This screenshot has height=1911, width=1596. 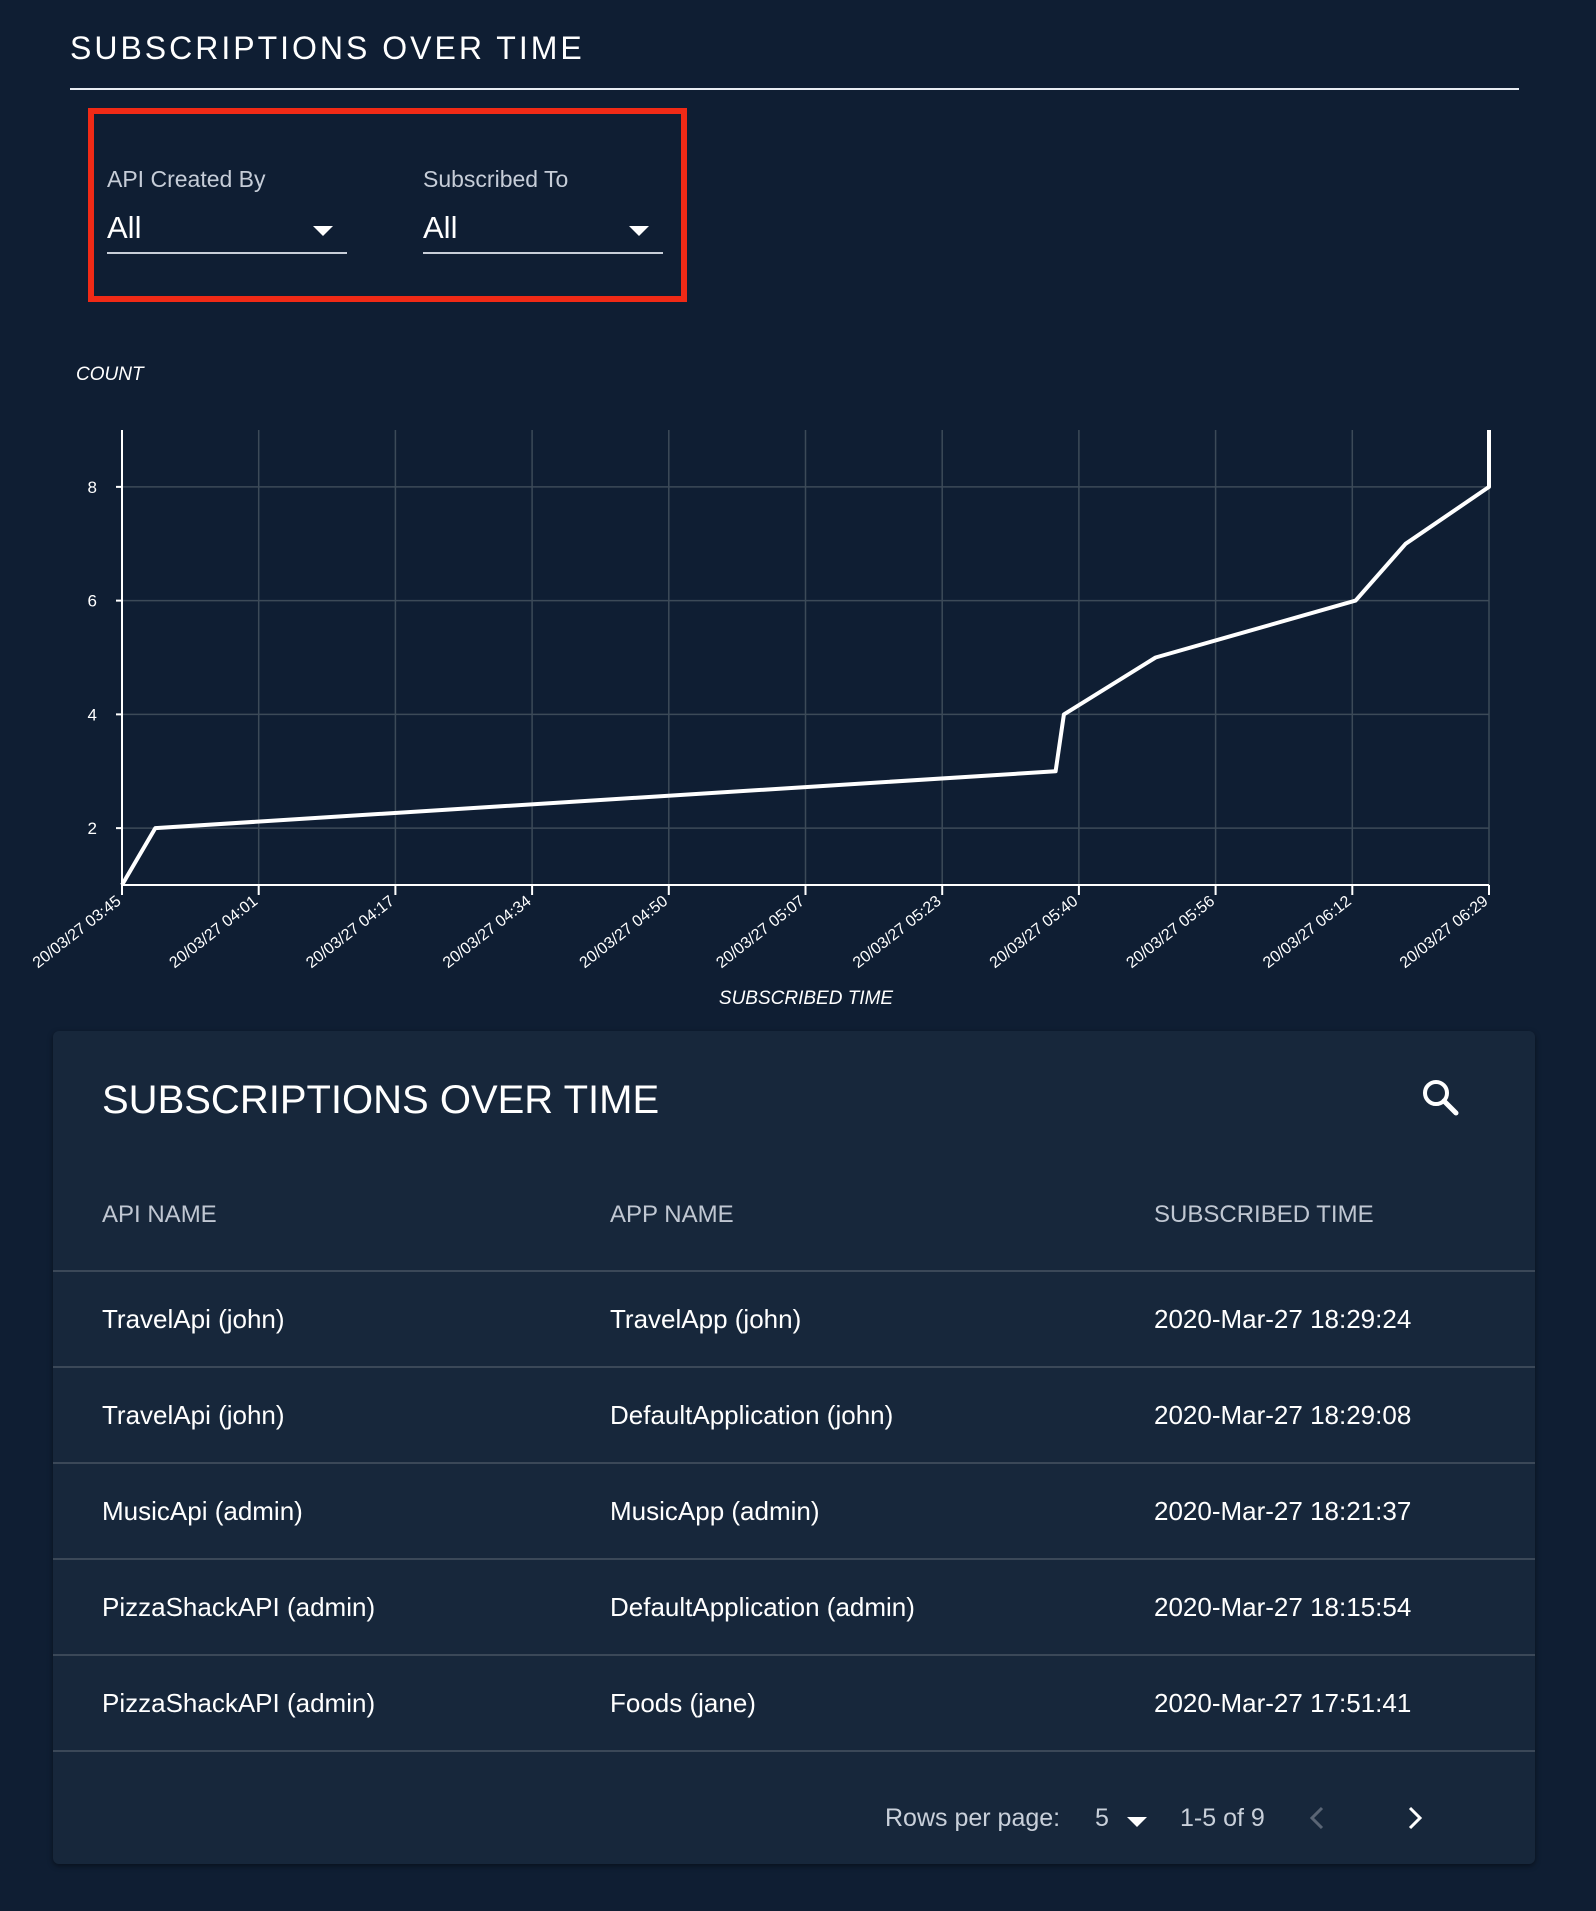 What do you see at coordinates (762, 1607) in the screenshot?
I see `cell-app-name: DefaultApplication (admin)` at bounding box center [762, 1607].